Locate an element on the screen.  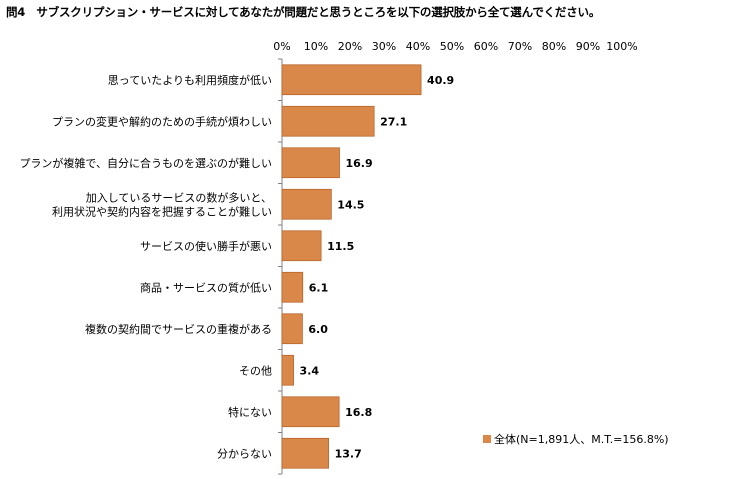
category-label: 加入しているサービスの数が多いと、 is located at coordinates (179, 197).